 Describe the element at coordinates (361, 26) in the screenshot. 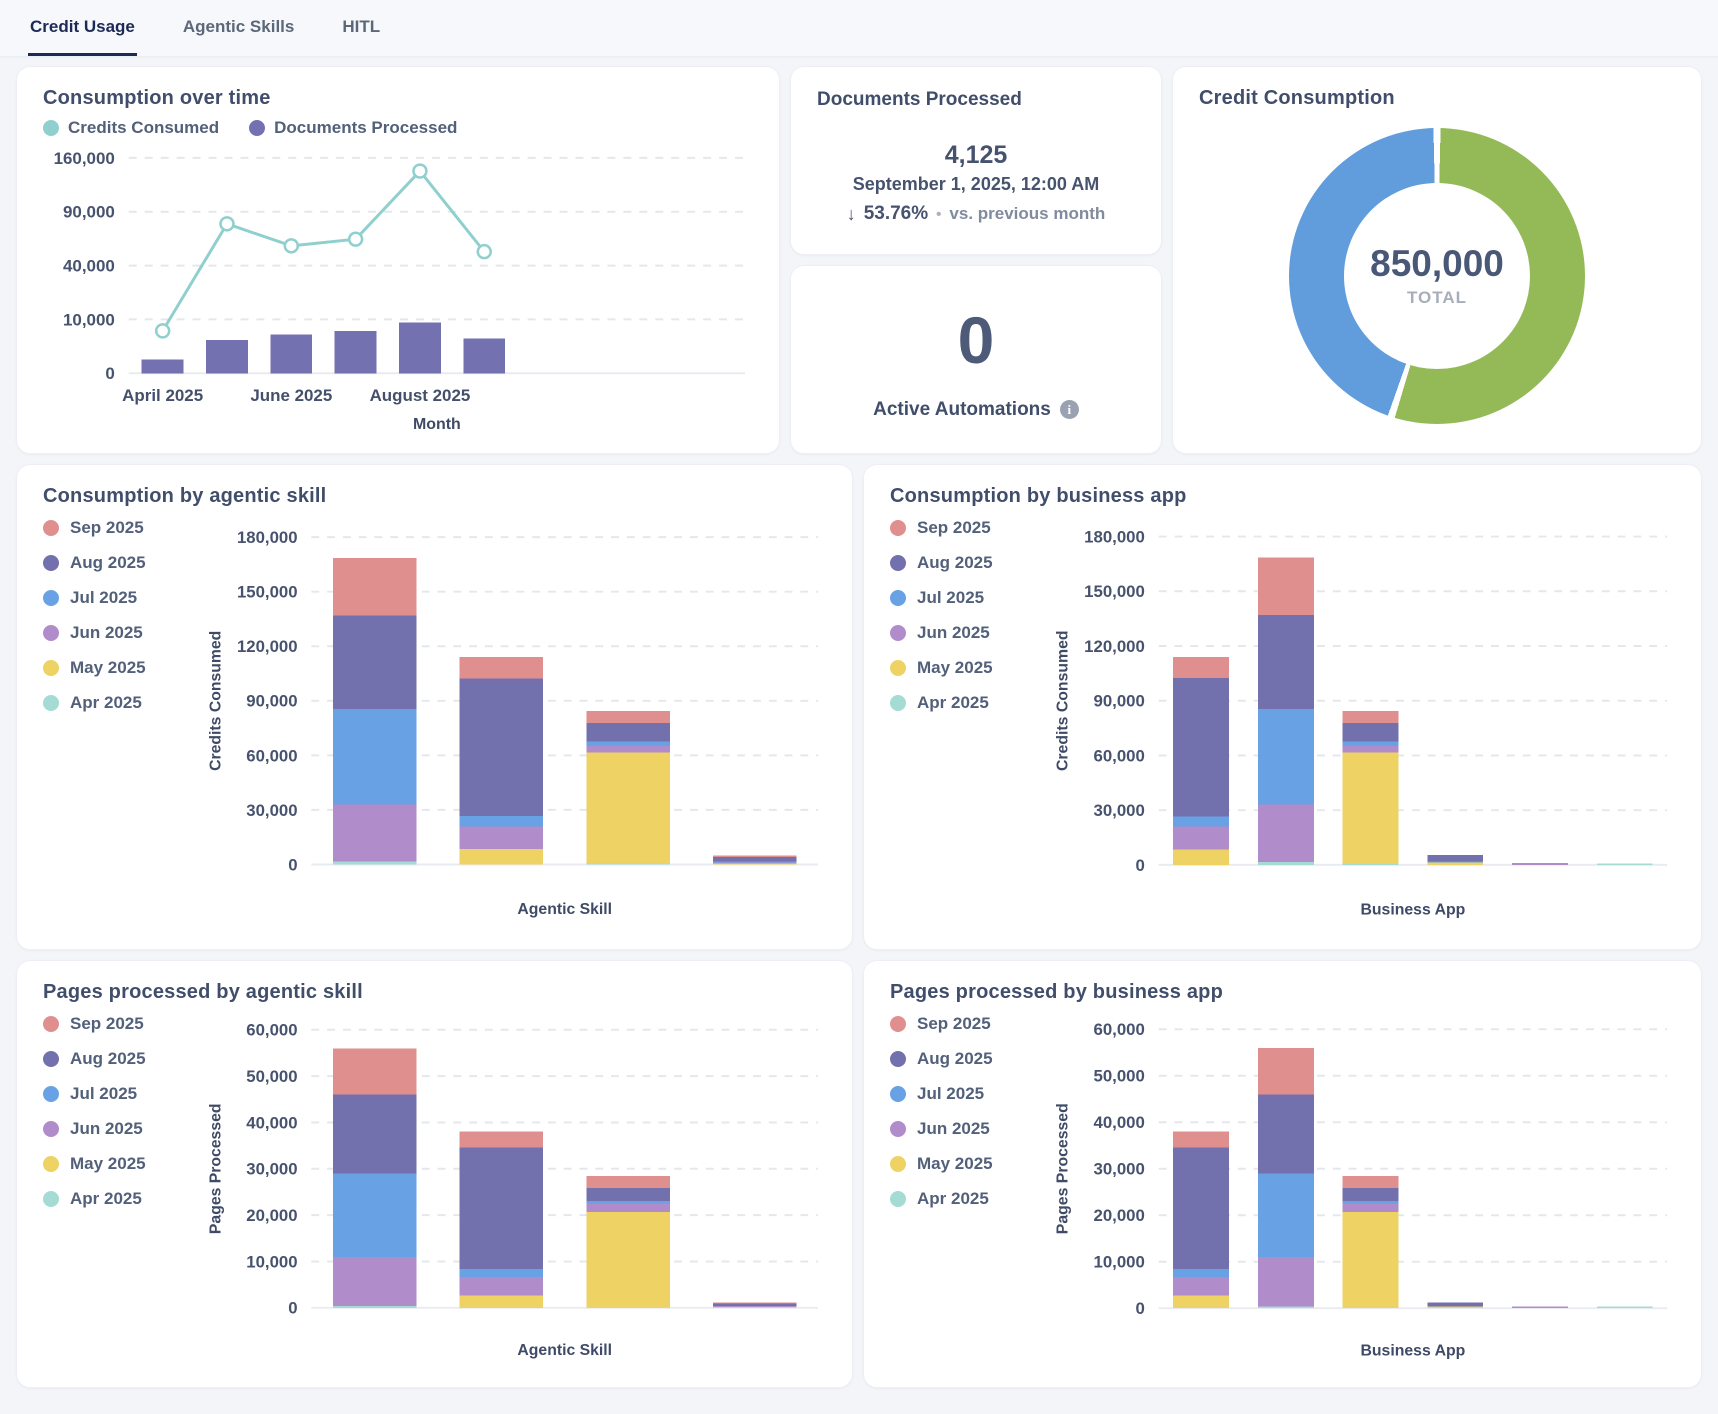

I see `tab-hitl: HITL` at that location.